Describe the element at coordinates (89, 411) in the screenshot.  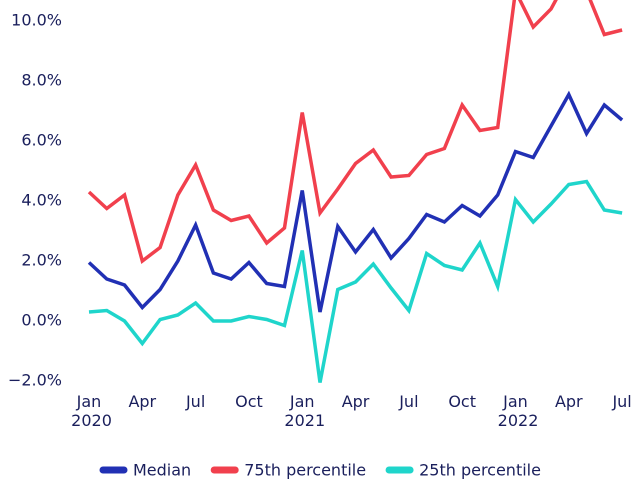
I see `x-tick-label: Jan 2020` at that location.